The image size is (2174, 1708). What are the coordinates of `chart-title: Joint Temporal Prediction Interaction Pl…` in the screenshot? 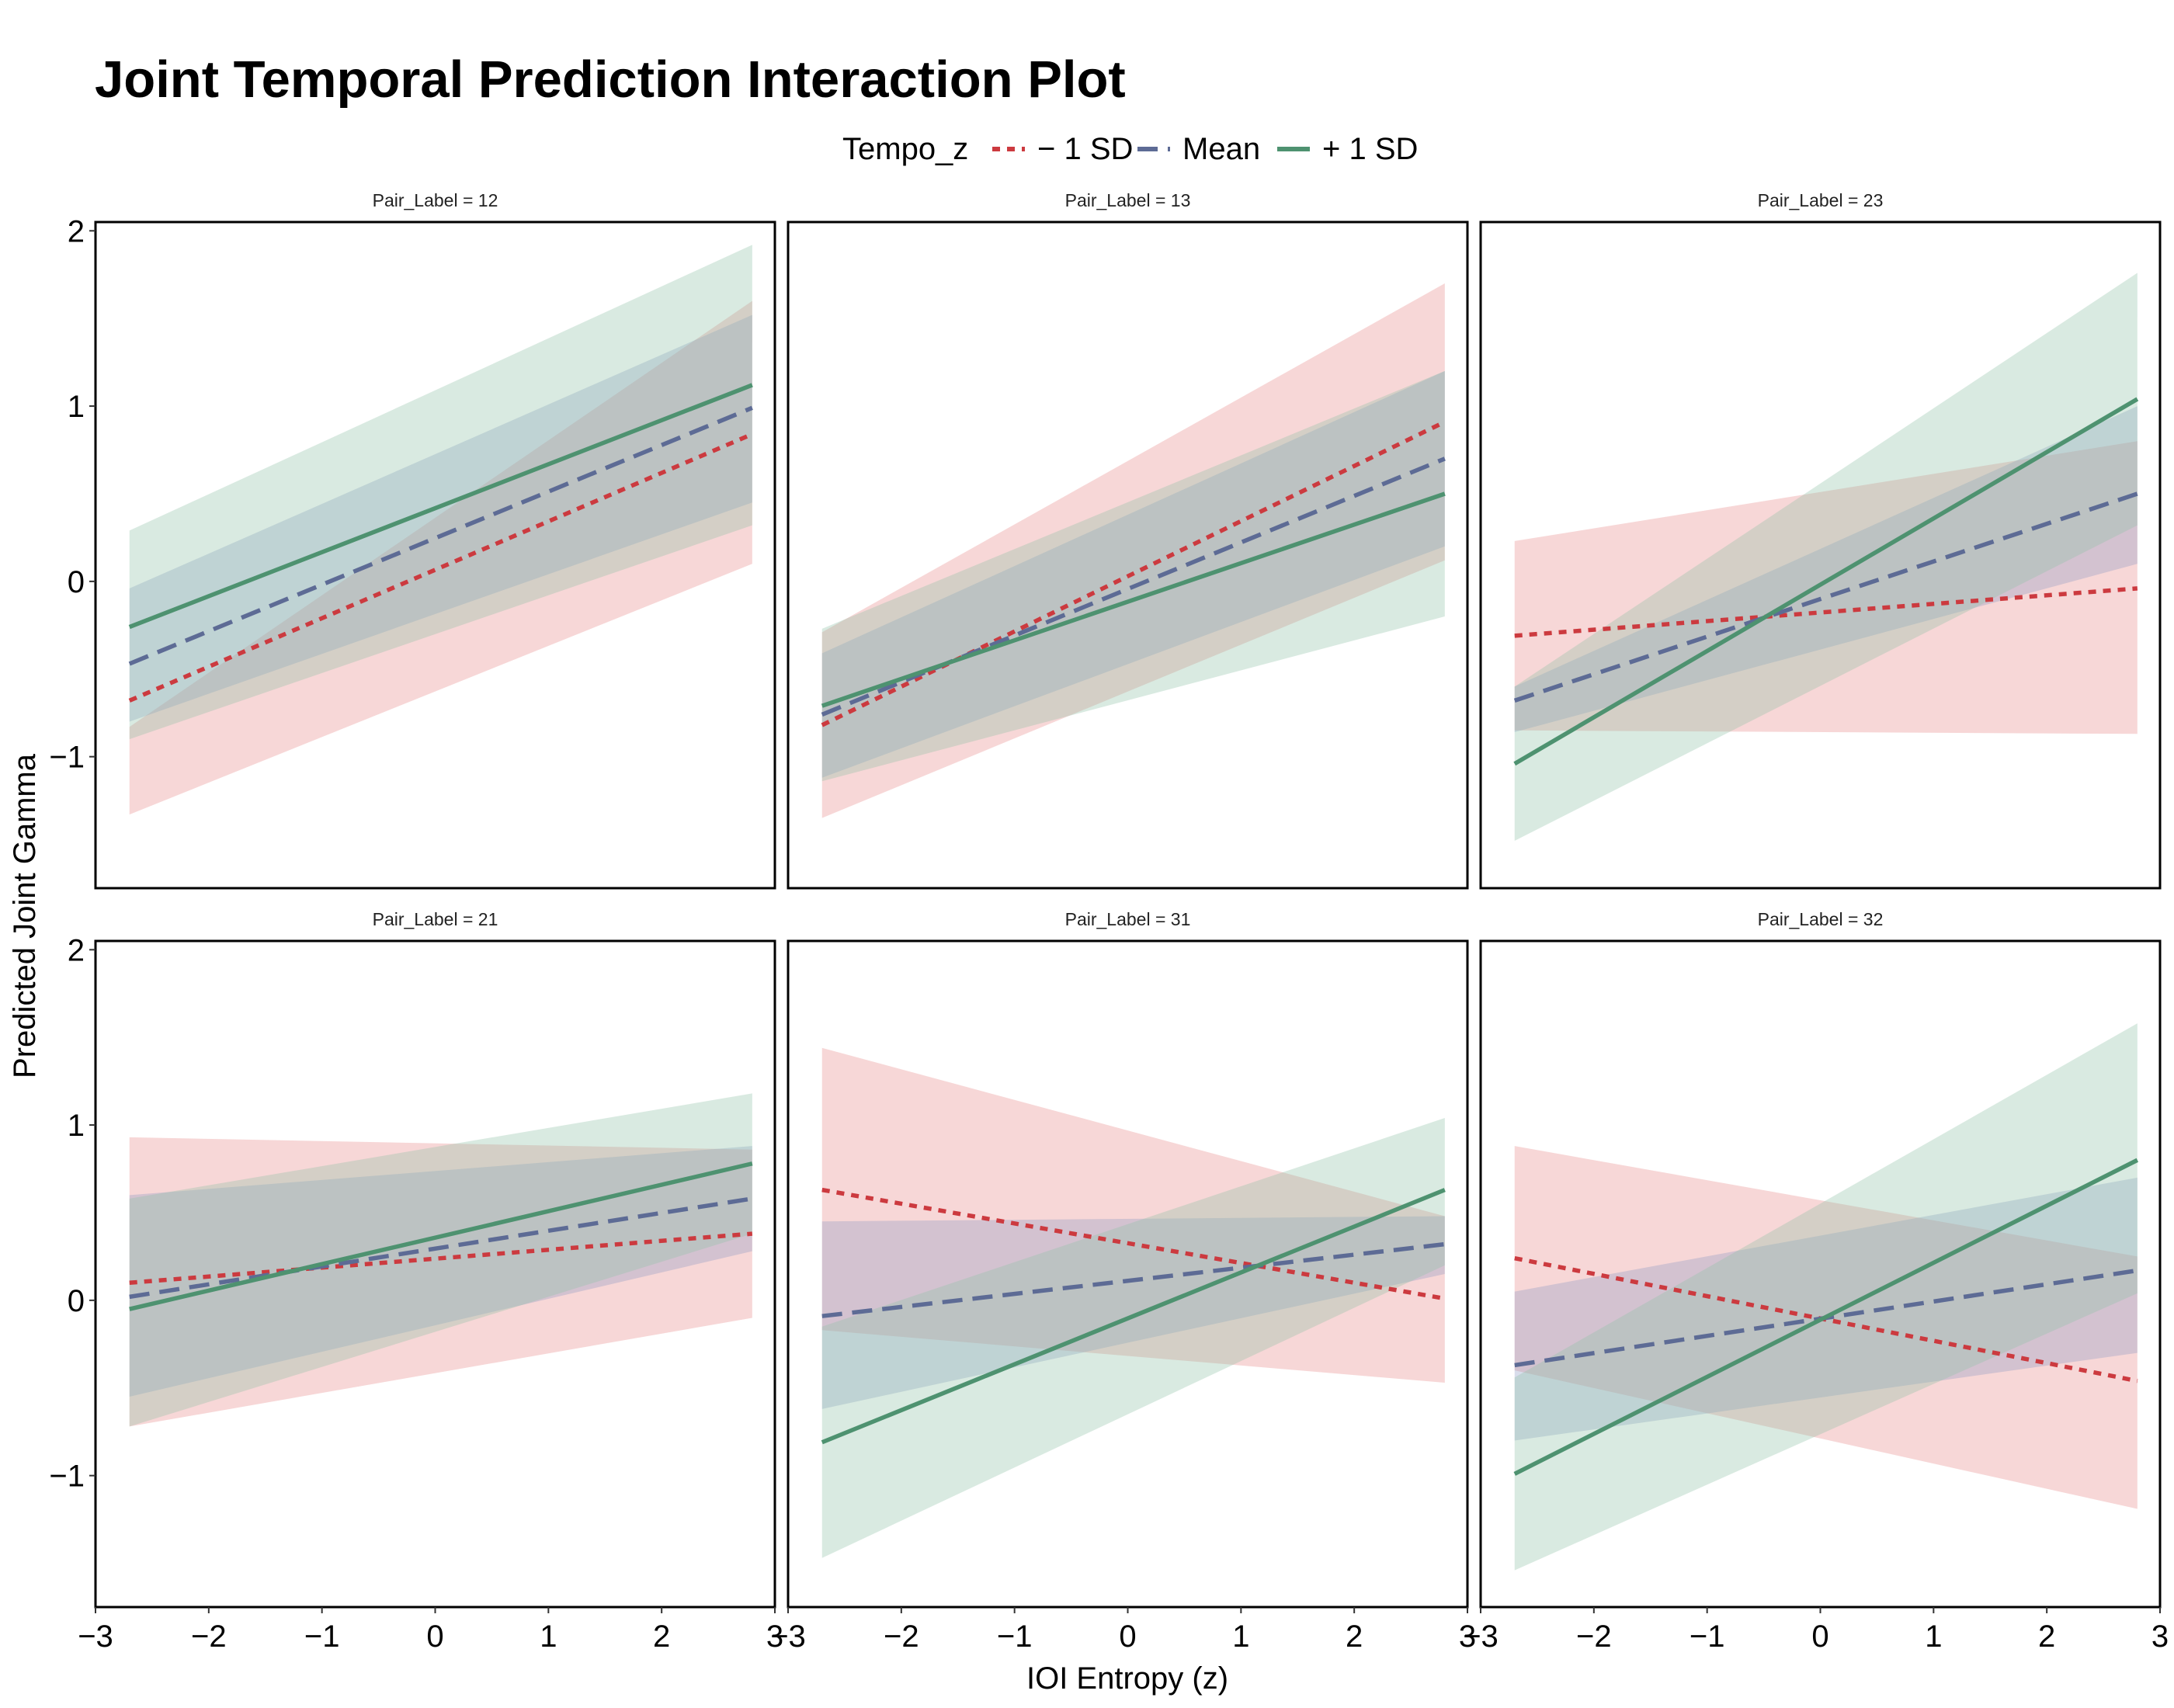 It's located at (611, 80).